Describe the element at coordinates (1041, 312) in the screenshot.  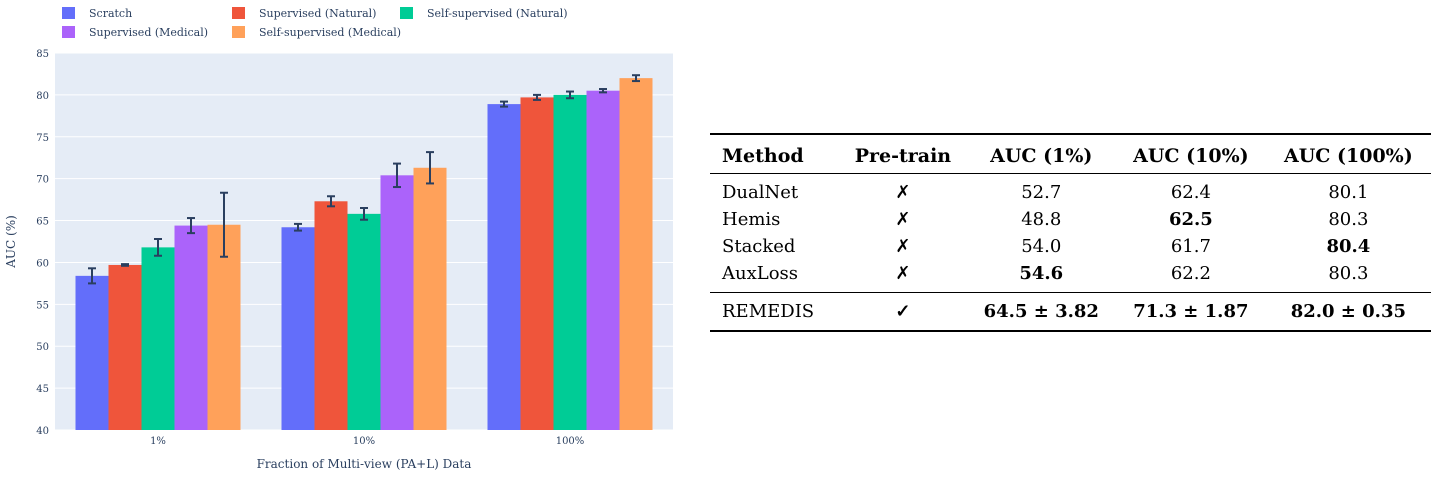
I see `cell-auc-1: 64.5 ± 3.82` at that location.